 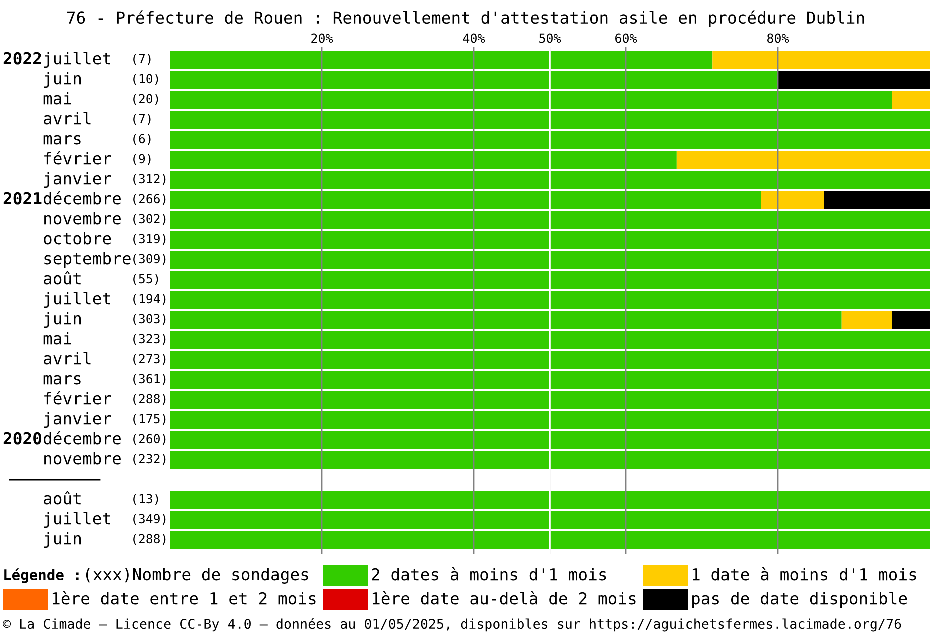 What do you see at coordinates (101, 278) in the screenshot?
I see `category-label: août (55)` at bounding box center [101, 278].